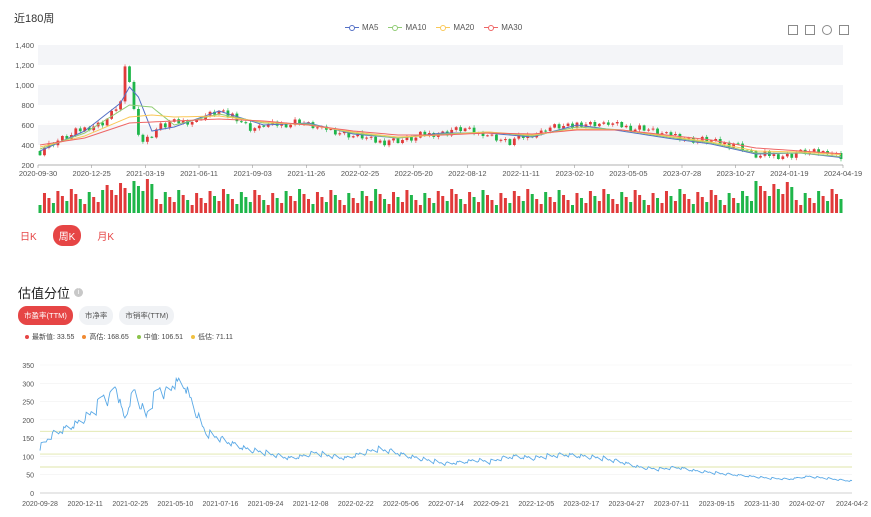 The height and width of the screenshot is (517, 871). What do you see at coordinates (28, 237) in the screenshot?
I see `tab-day-k: 日K` at bounding box center [28, 237].